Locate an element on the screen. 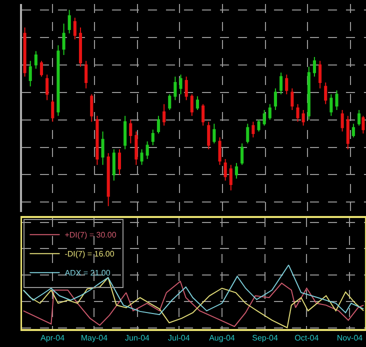  x-tick-label: Oct-04 is located at coordinates (307, 338).